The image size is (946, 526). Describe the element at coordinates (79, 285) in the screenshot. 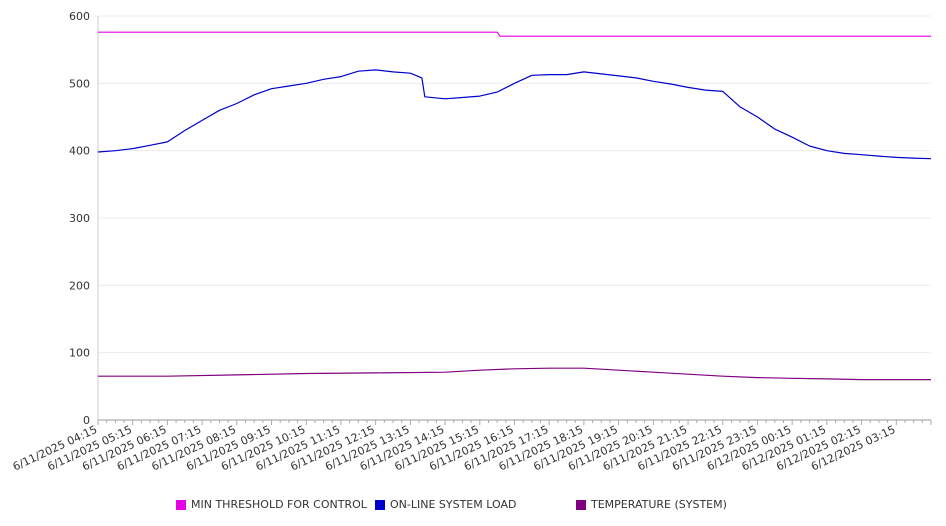

I see `y-tick-label: 200` at that location.